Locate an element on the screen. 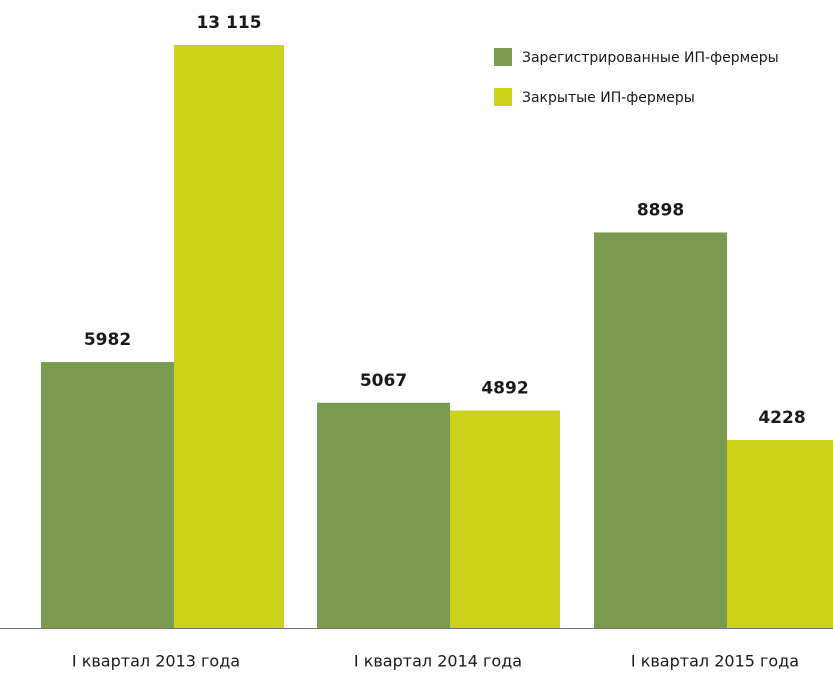  data-label: 4228 is located at coordinates (781, 418).